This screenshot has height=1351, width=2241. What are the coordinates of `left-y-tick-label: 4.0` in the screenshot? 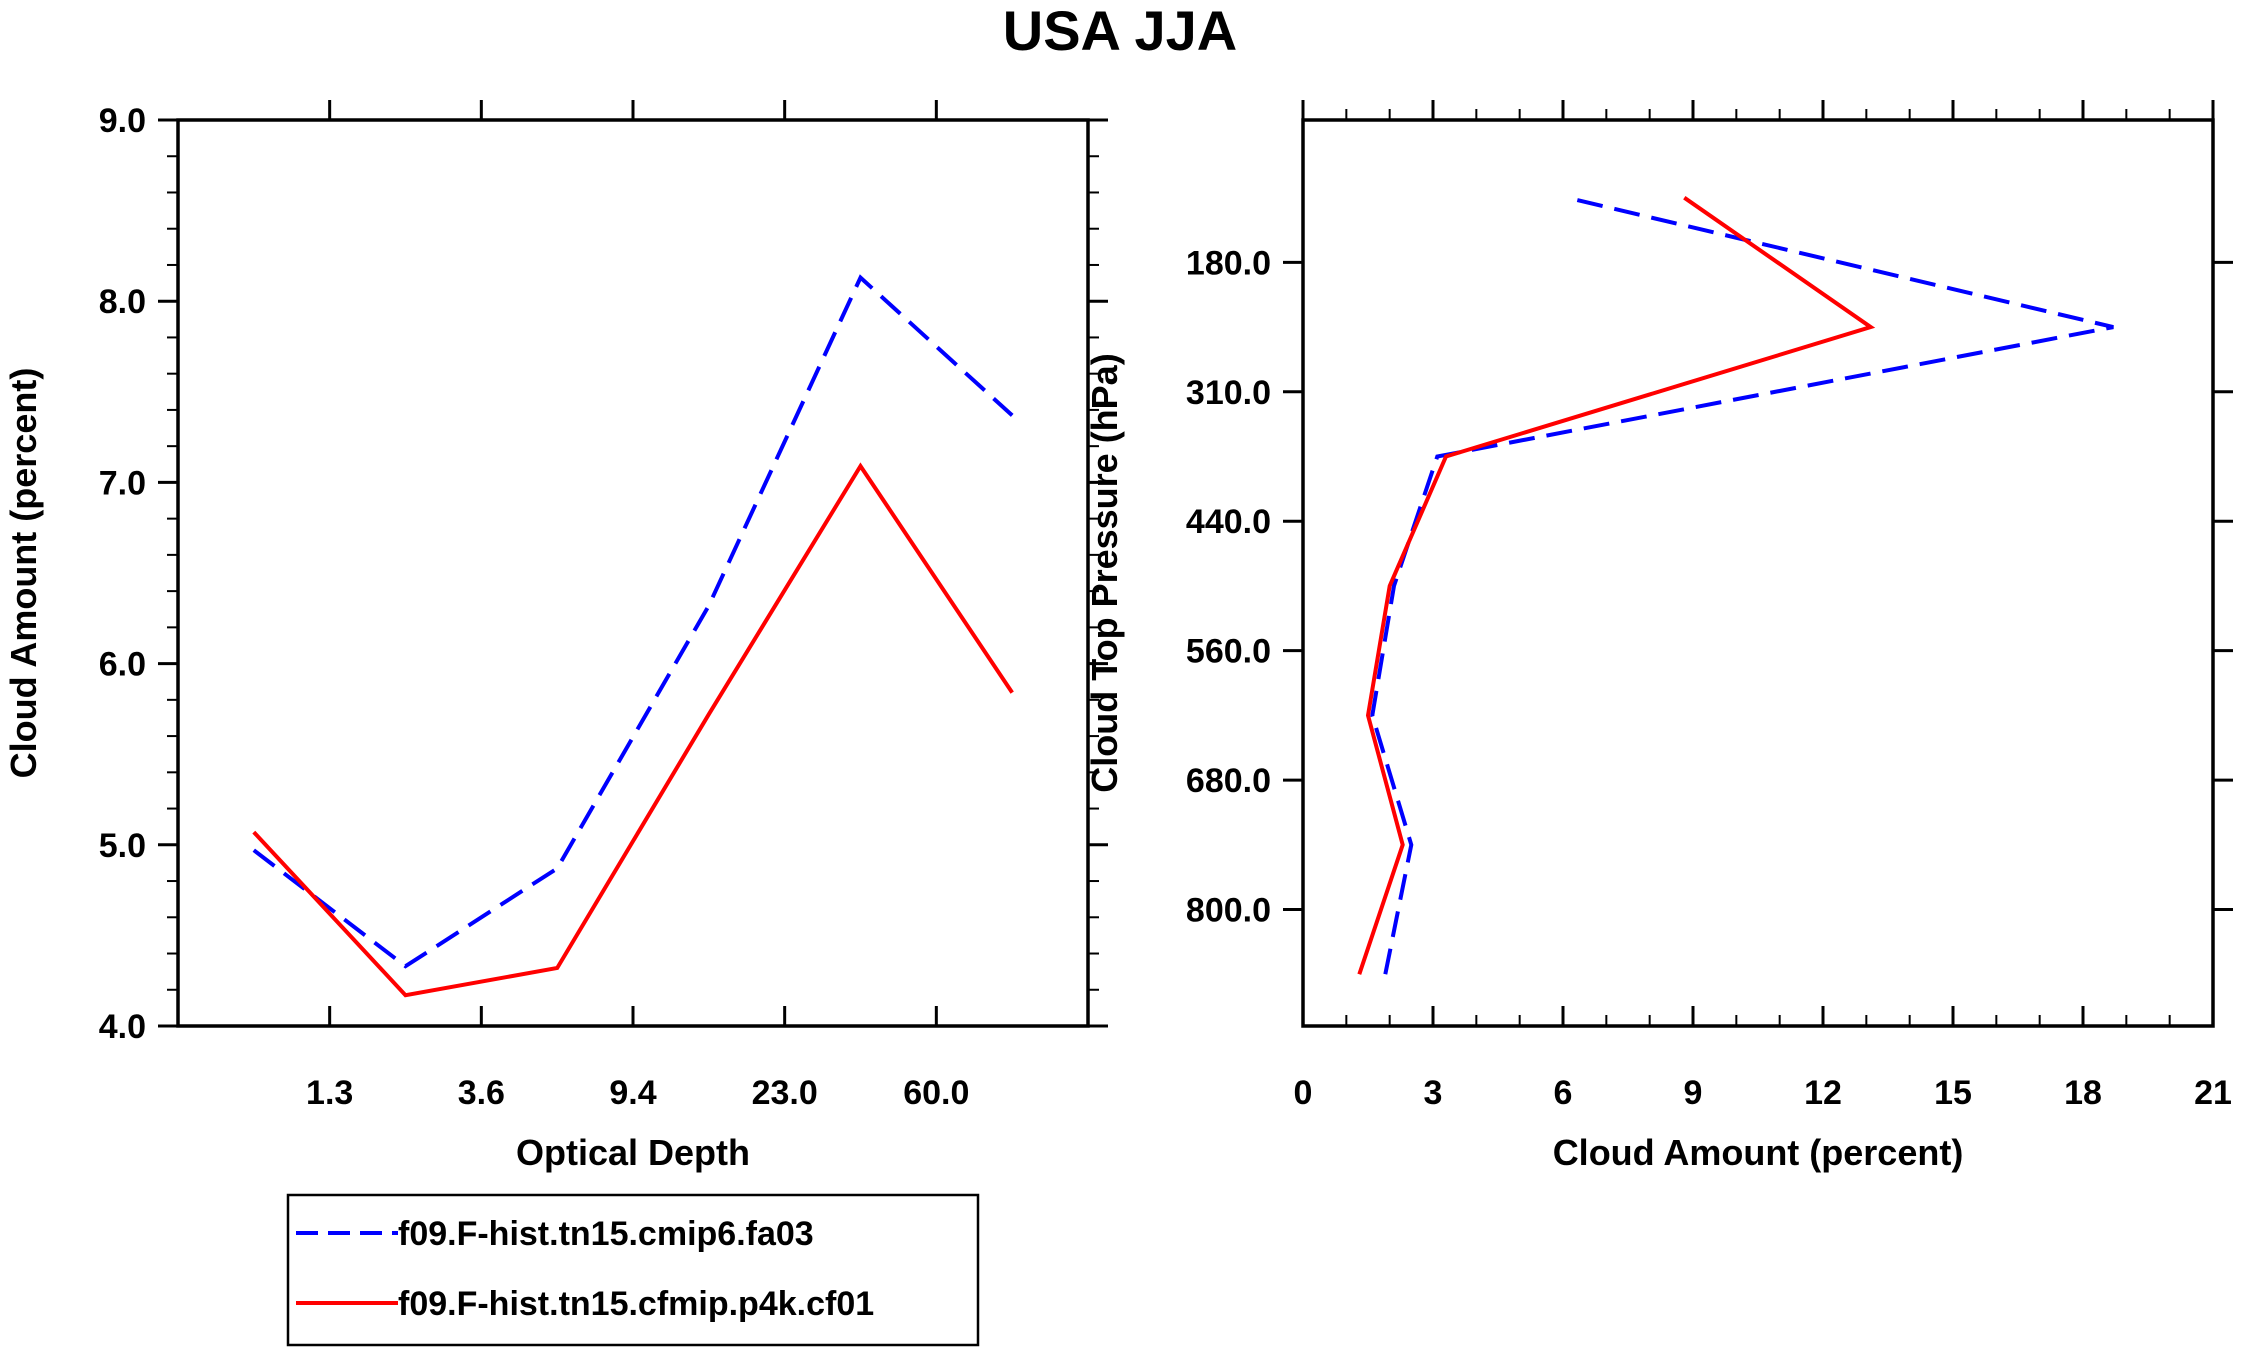 It's located at (122, 1027).